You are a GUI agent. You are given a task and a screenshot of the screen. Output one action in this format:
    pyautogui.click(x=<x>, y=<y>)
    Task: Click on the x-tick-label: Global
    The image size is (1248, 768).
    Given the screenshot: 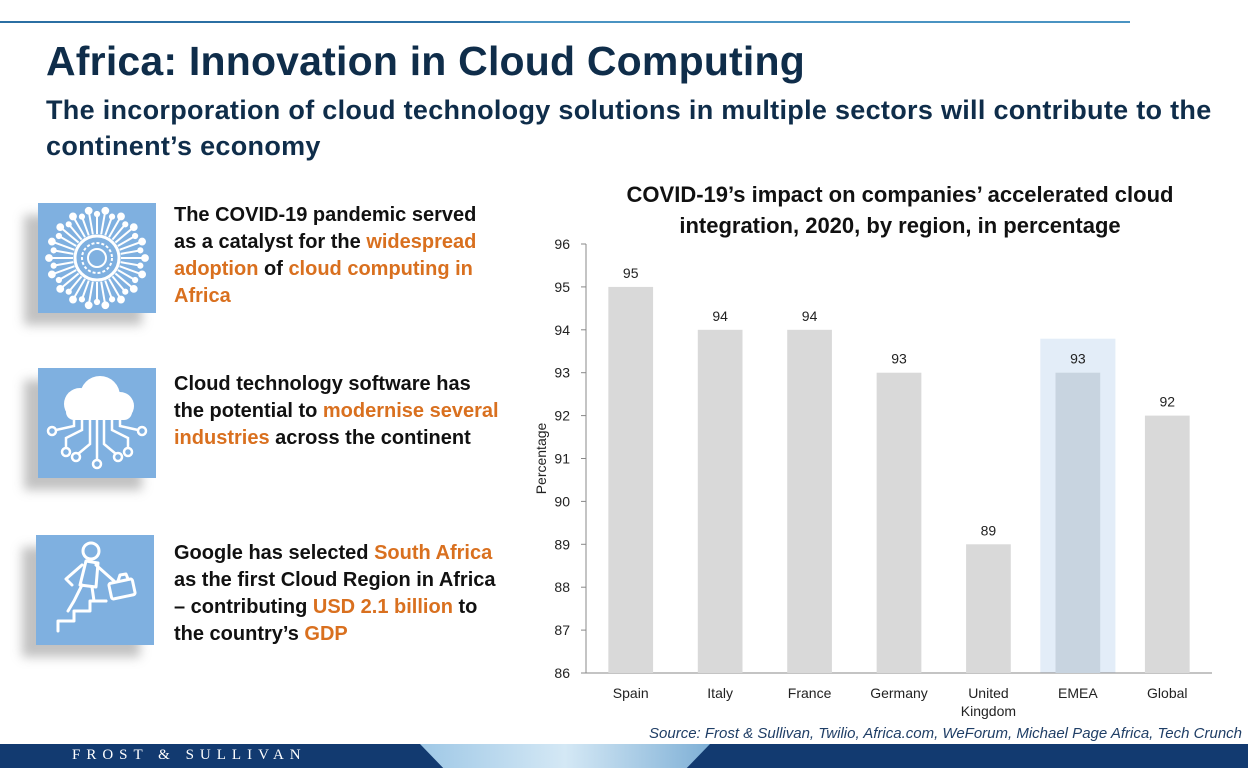 What is the action you would take?
    pyautogui.click(x=1167, y=693)
    